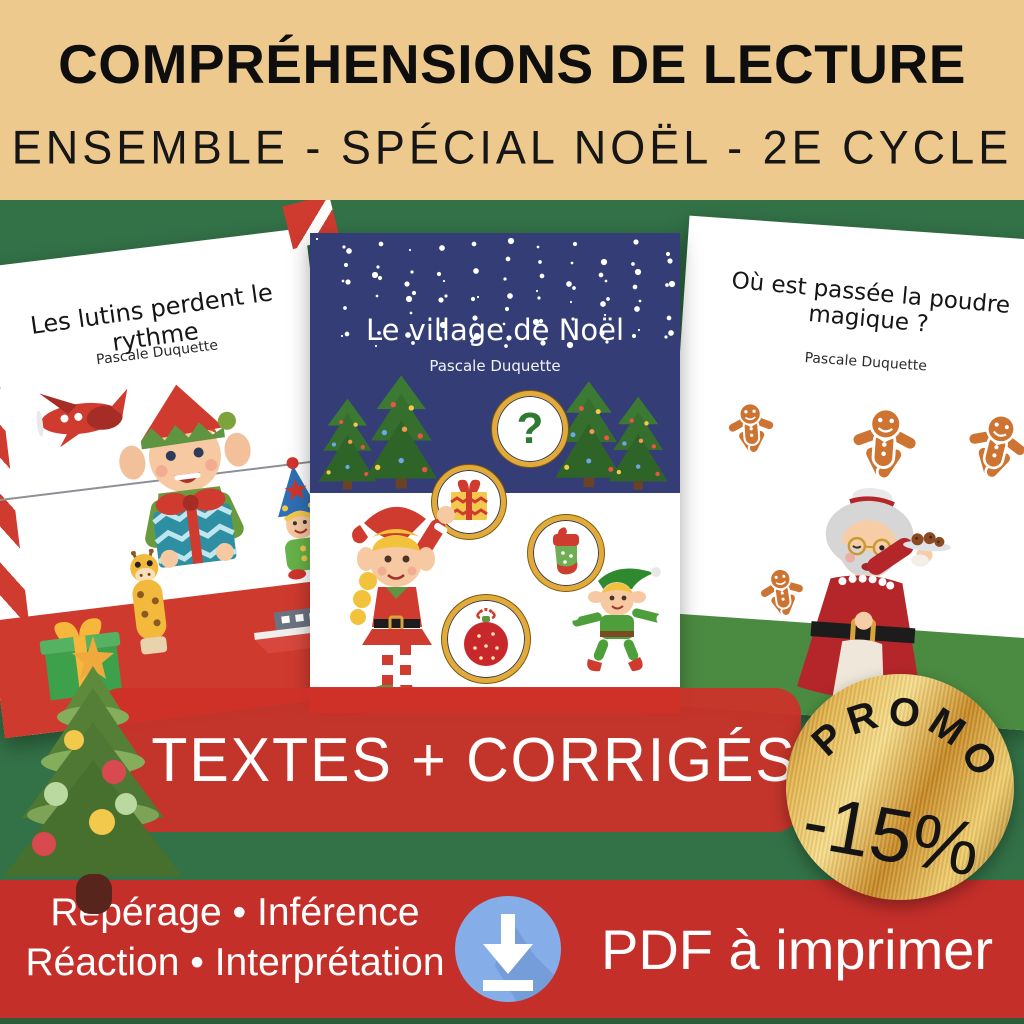 The height and width of the screenshot is (1024, 1024). What do you see at coordinates (512, 147) in the screenshot?
I see `page-subtitle: ENSEMBLE - SPÉCIAL NOËL - 2E CYCLE` at bounding box center [512, 147].